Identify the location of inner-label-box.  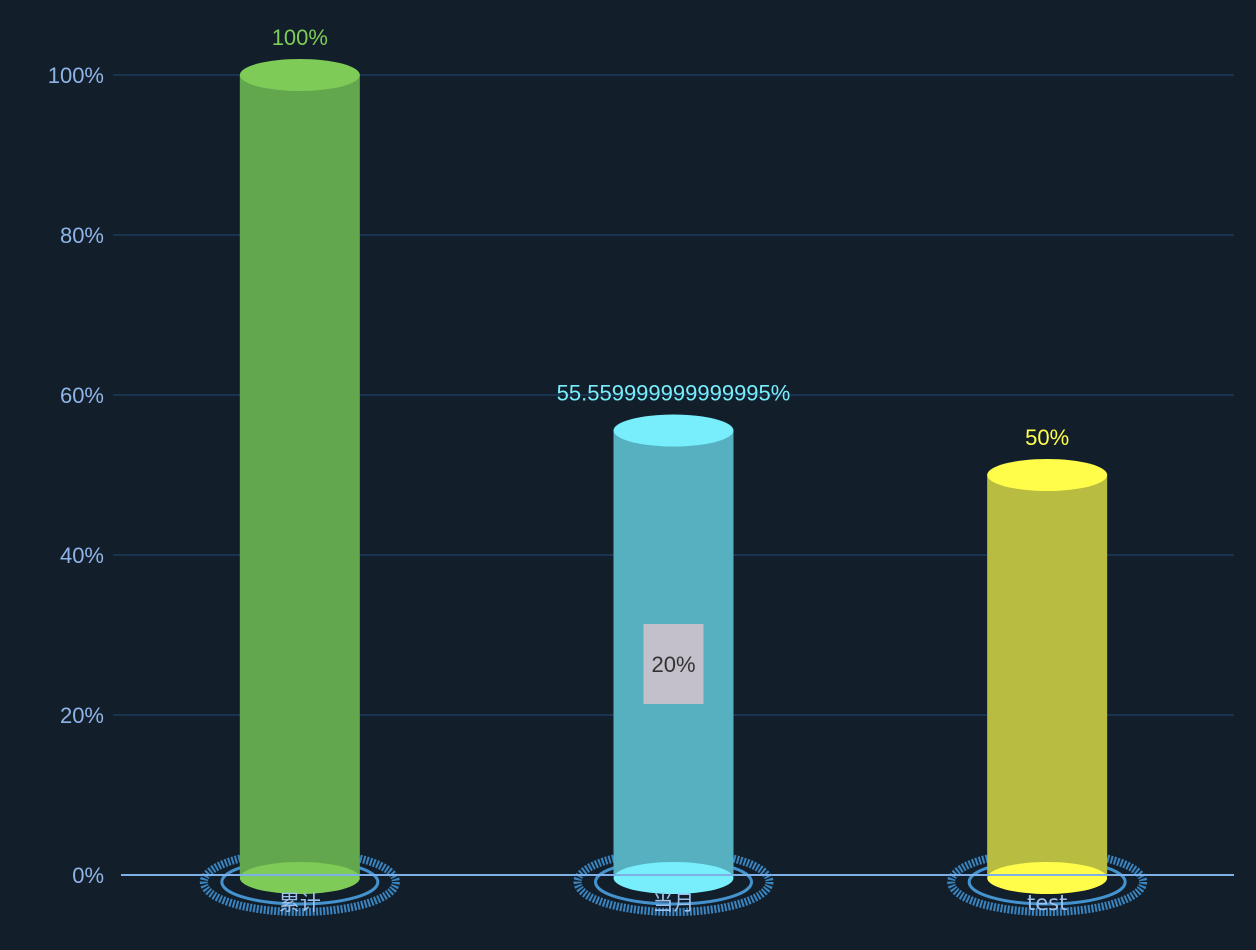
(673, 664).